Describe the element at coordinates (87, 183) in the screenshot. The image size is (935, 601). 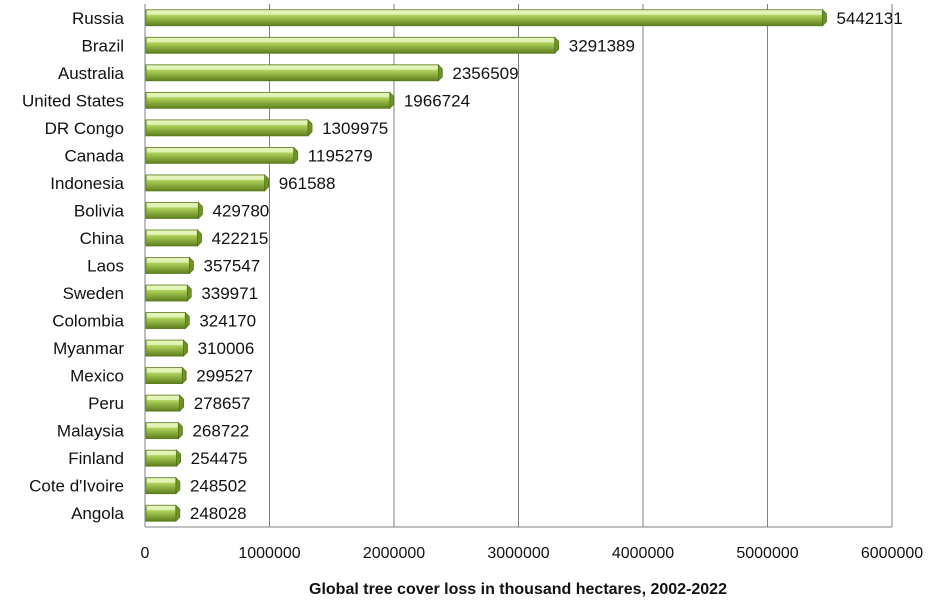
I see `category-label: Indonesia` at that location.